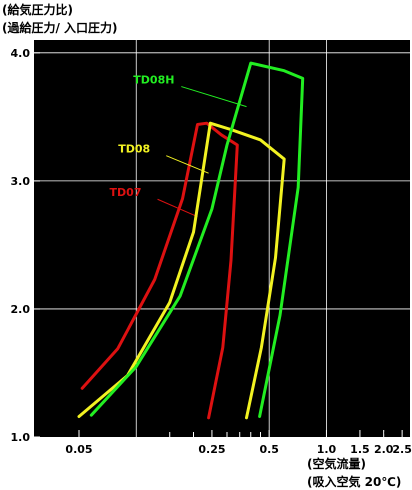 This screenshot has width=412, height=490. Describe the element at coordinates (126, 192) in the screenshot. I see `series-label-td07: TD07` at that location.